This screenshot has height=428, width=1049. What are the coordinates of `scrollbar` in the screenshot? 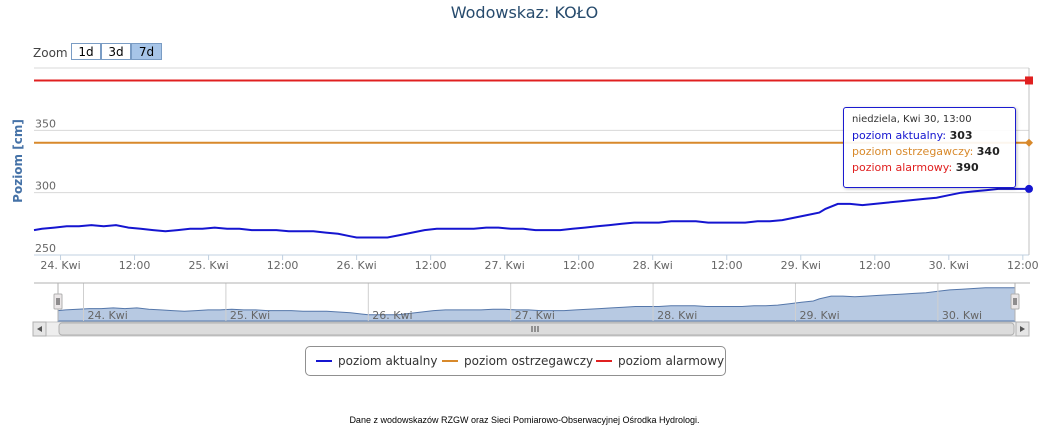 It's located at (531, 329).